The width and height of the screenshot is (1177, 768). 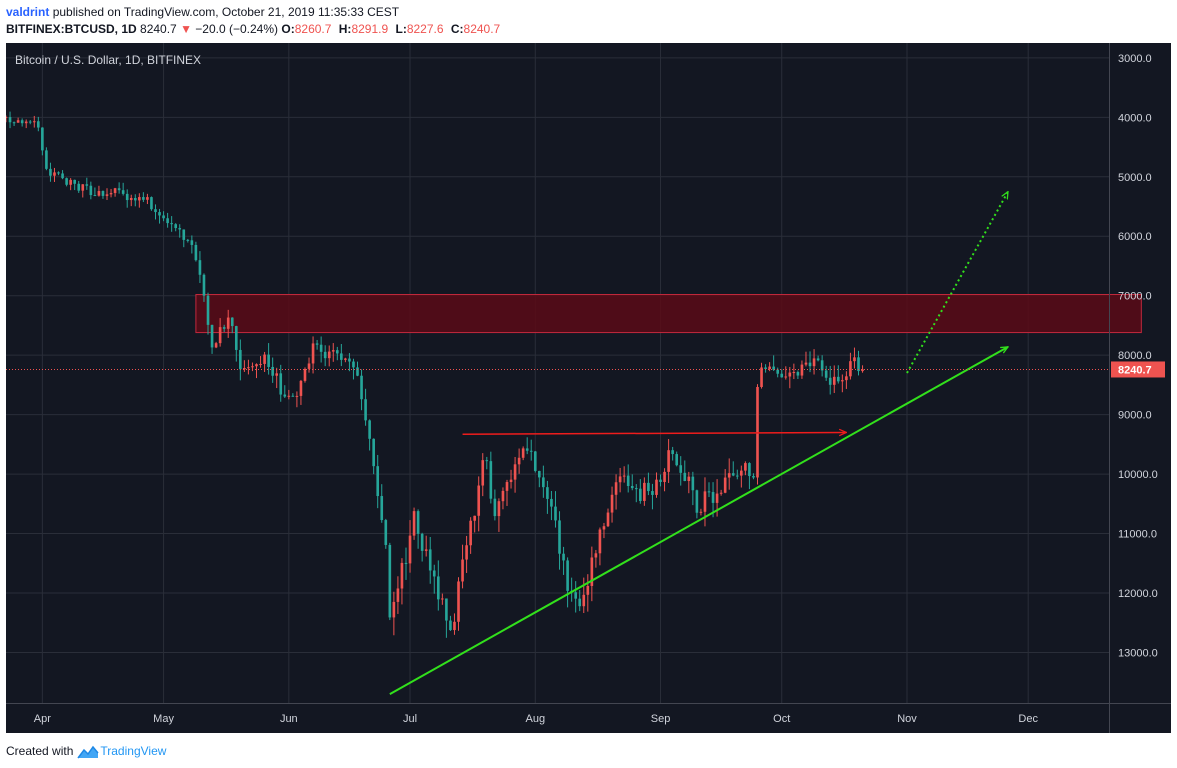 I want to click on price-tick-label: 9000.0, so click(x=1135, y=416).